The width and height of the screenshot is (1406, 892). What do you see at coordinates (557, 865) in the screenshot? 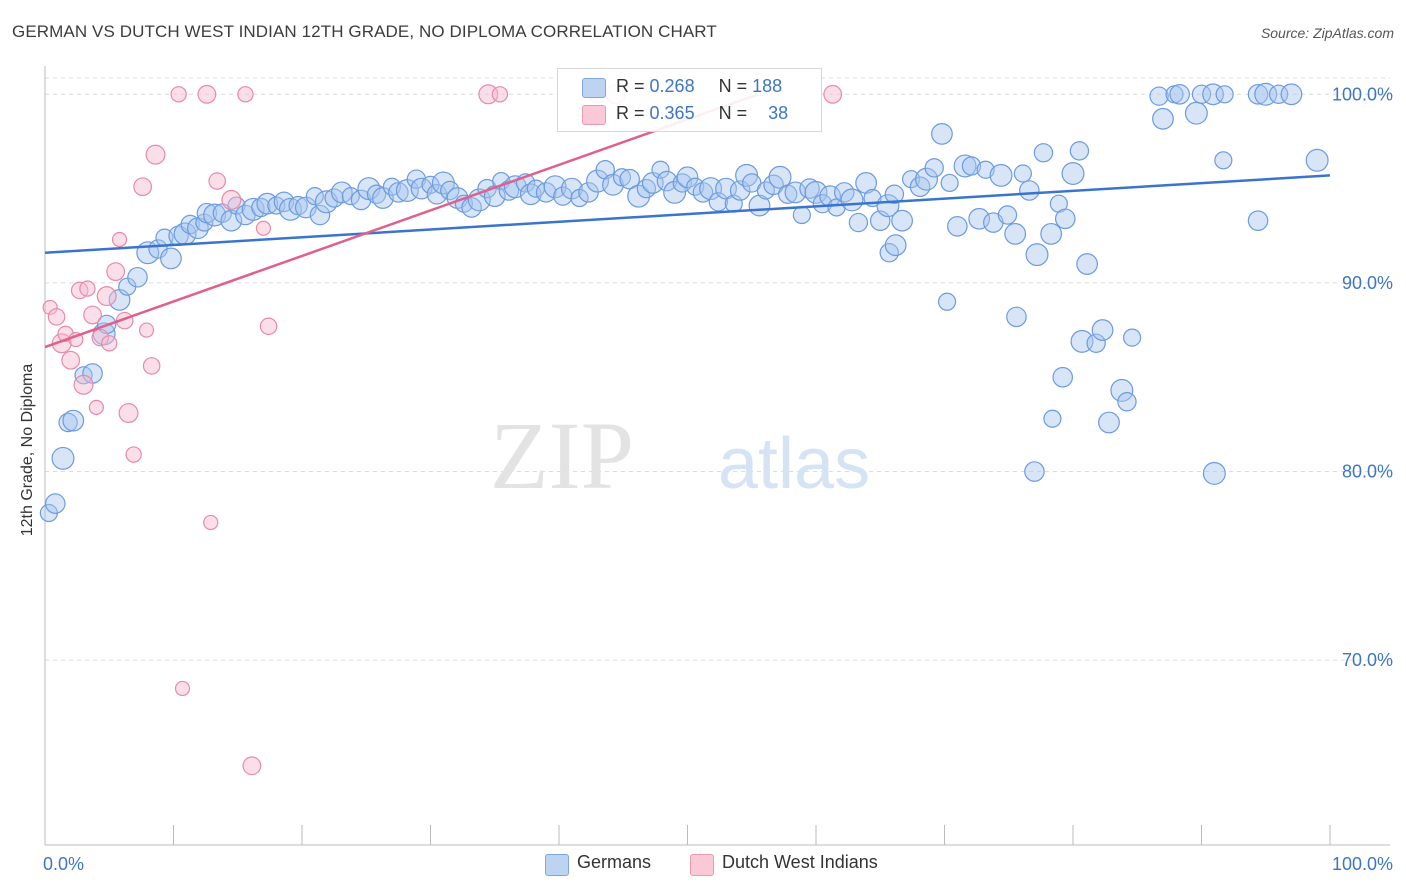
I see `germans-swatch` at bounding box center [557, 865].